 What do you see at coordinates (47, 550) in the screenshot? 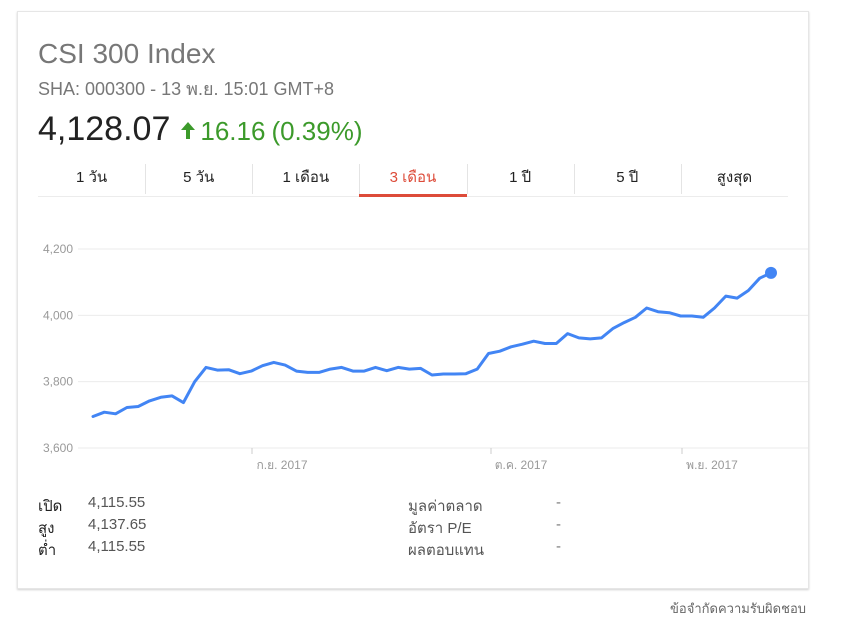
I see `stat-label-low: ต่ำ` at bounding box center [47, 550].